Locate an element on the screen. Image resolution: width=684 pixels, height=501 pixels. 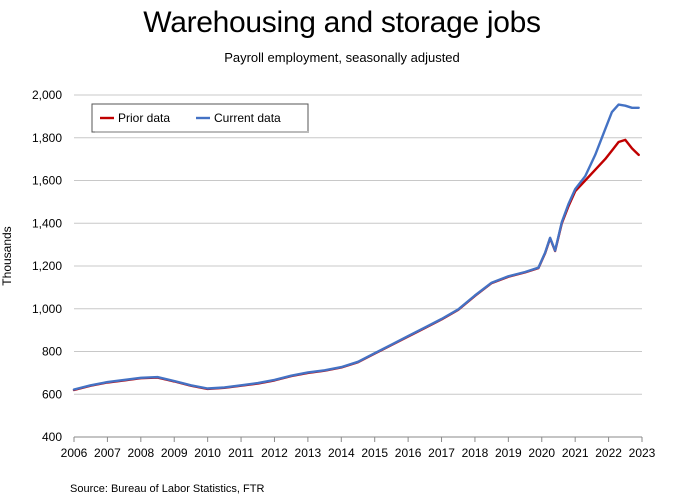
x-tick-label: 2022 is located at coordinates (608, 453).